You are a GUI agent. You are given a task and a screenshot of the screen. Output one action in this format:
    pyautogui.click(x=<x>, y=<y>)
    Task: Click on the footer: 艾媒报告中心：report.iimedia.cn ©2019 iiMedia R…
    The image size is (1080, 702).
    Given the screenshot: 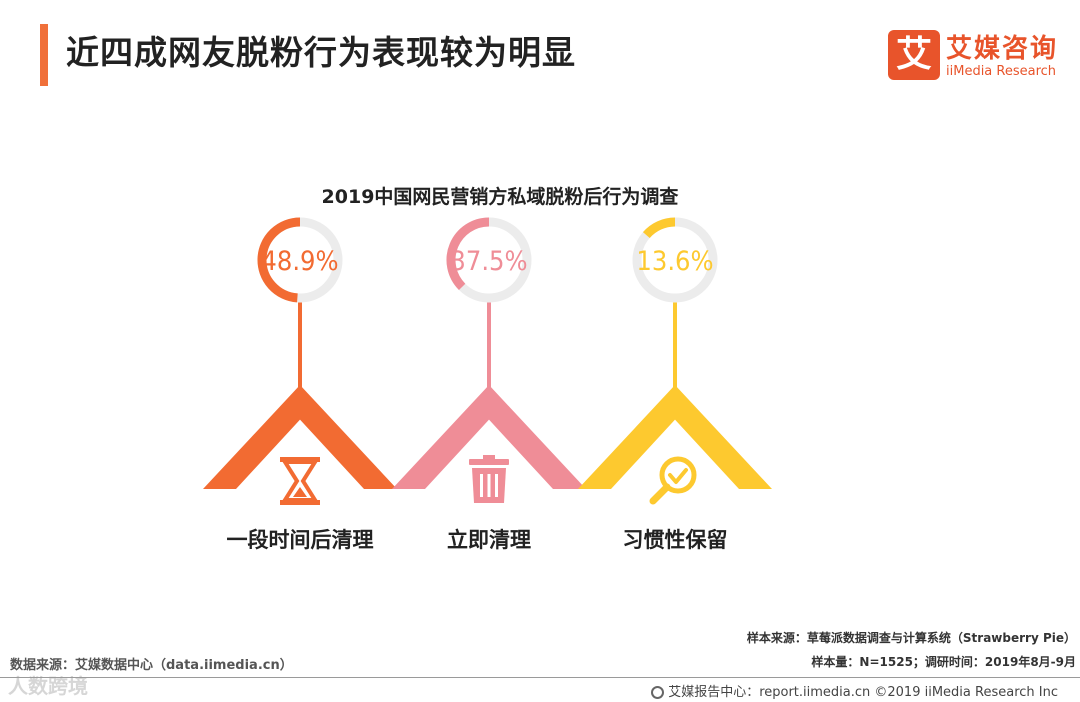 What is the action you would take?
    pyautogui.click(x=854, y=690)
    